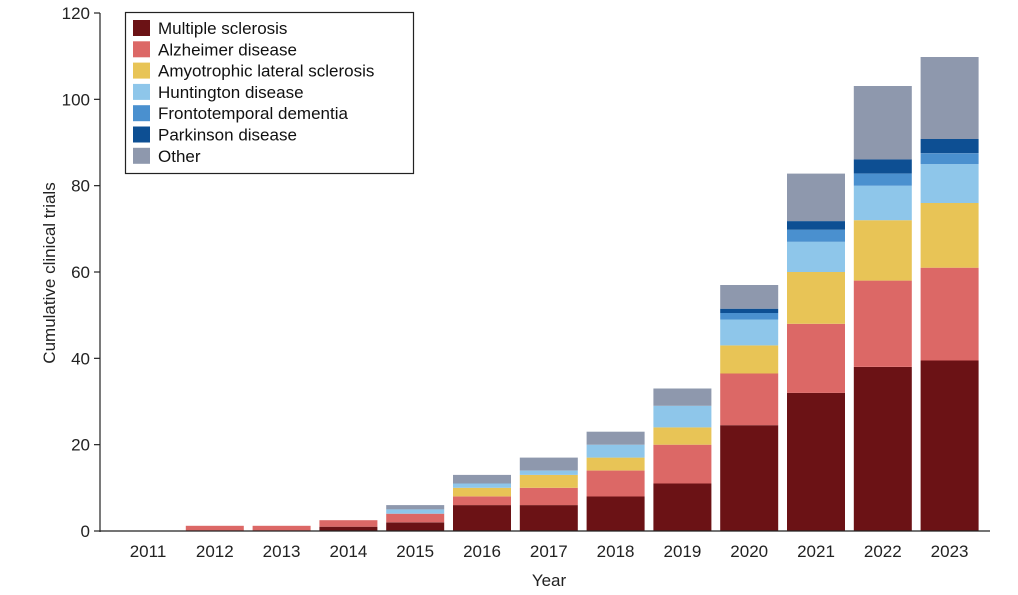 The width and height of the screenshot is (1018, 595). Describe the element at coordinates (616, 551) in the screenshot. I see `x-tick-label-2018: 2018` at that location.